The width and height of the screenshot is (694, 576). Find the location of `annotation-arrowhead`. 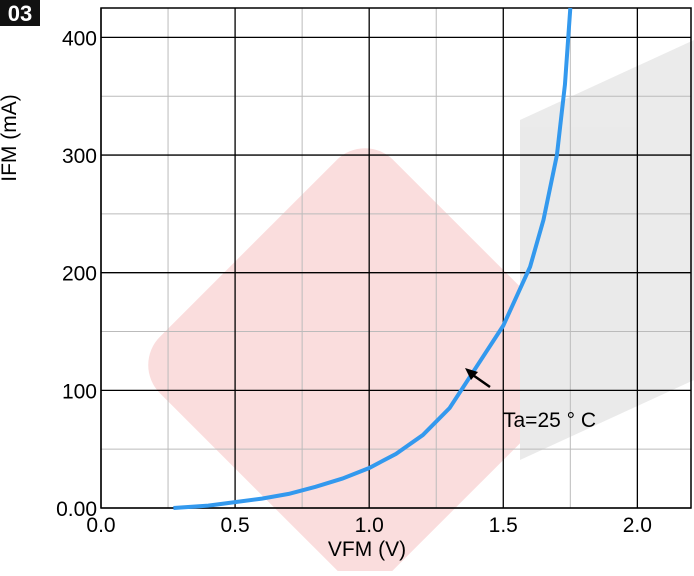

annotation-arrowhead is located at coordinates (471, 374).